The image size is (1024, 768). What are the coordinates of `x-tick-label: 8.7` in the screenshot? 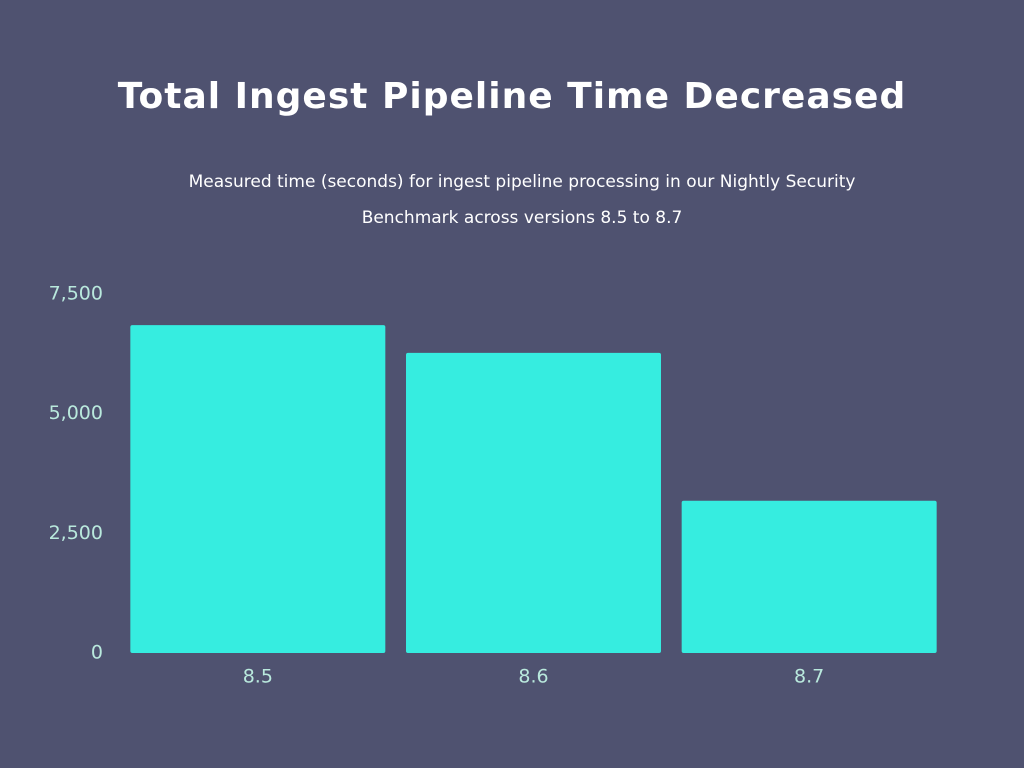 It's located at (809, 677).